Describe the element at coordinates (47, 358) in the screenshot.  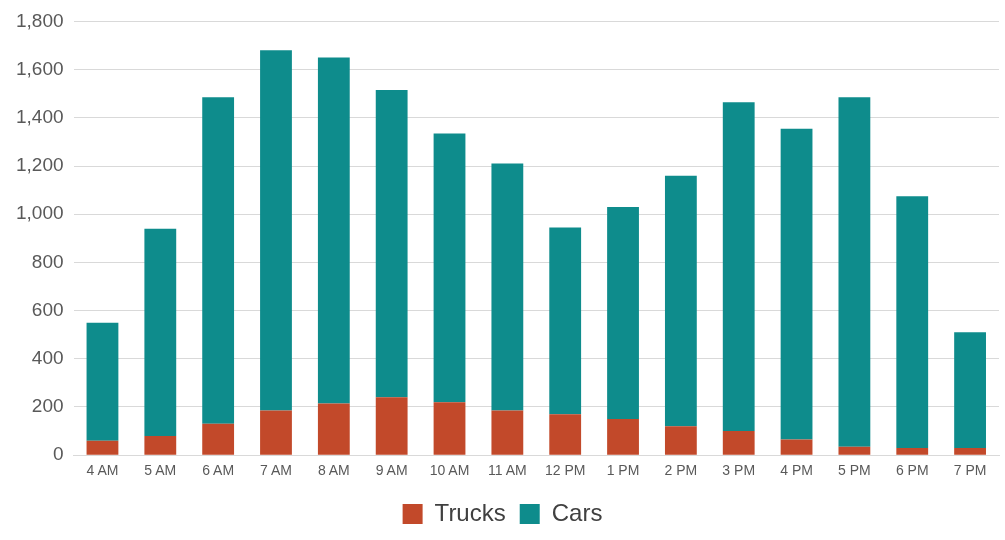
I see `y-tick-label: 400` at that location.